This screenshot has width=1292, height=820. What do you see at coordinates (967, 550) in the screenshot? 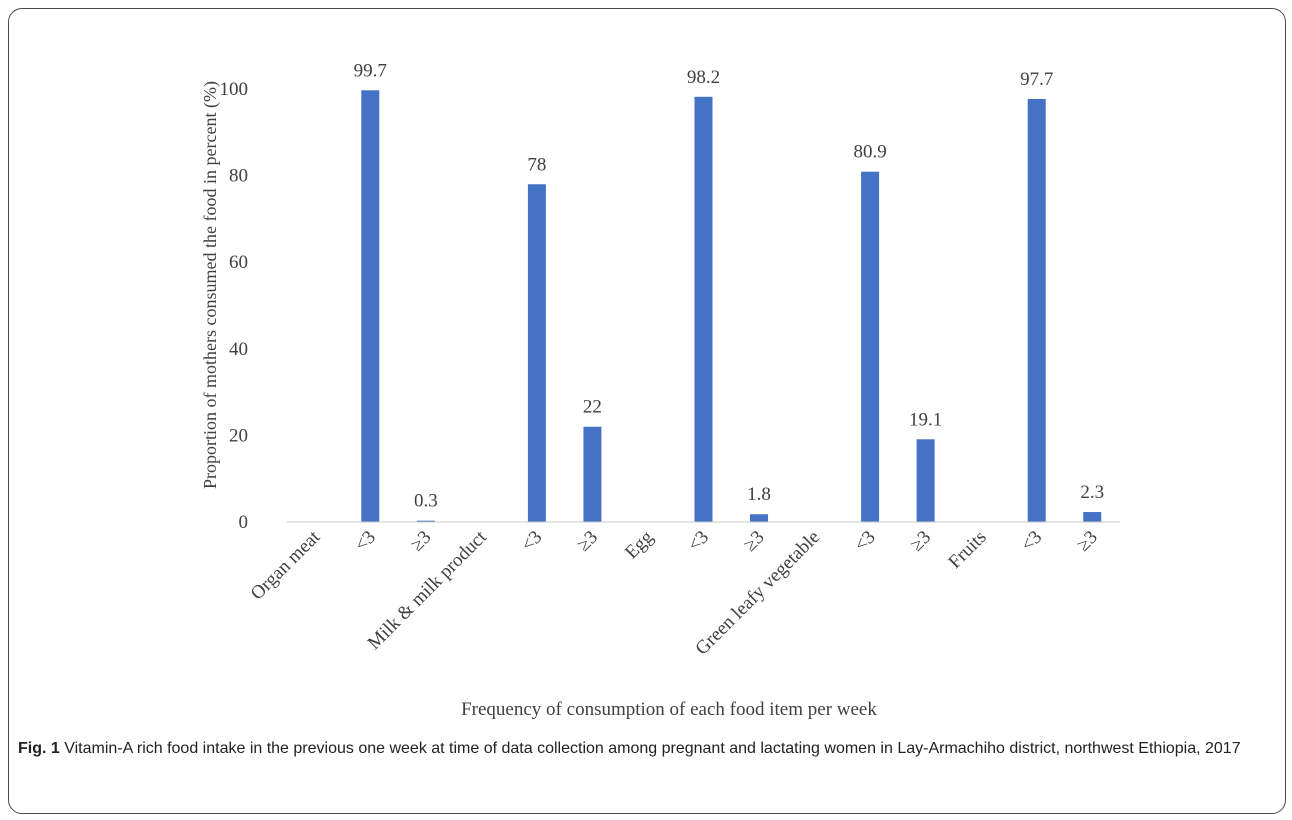
I see `x-tick-label: Fruits` at bounding box center [967, 550].